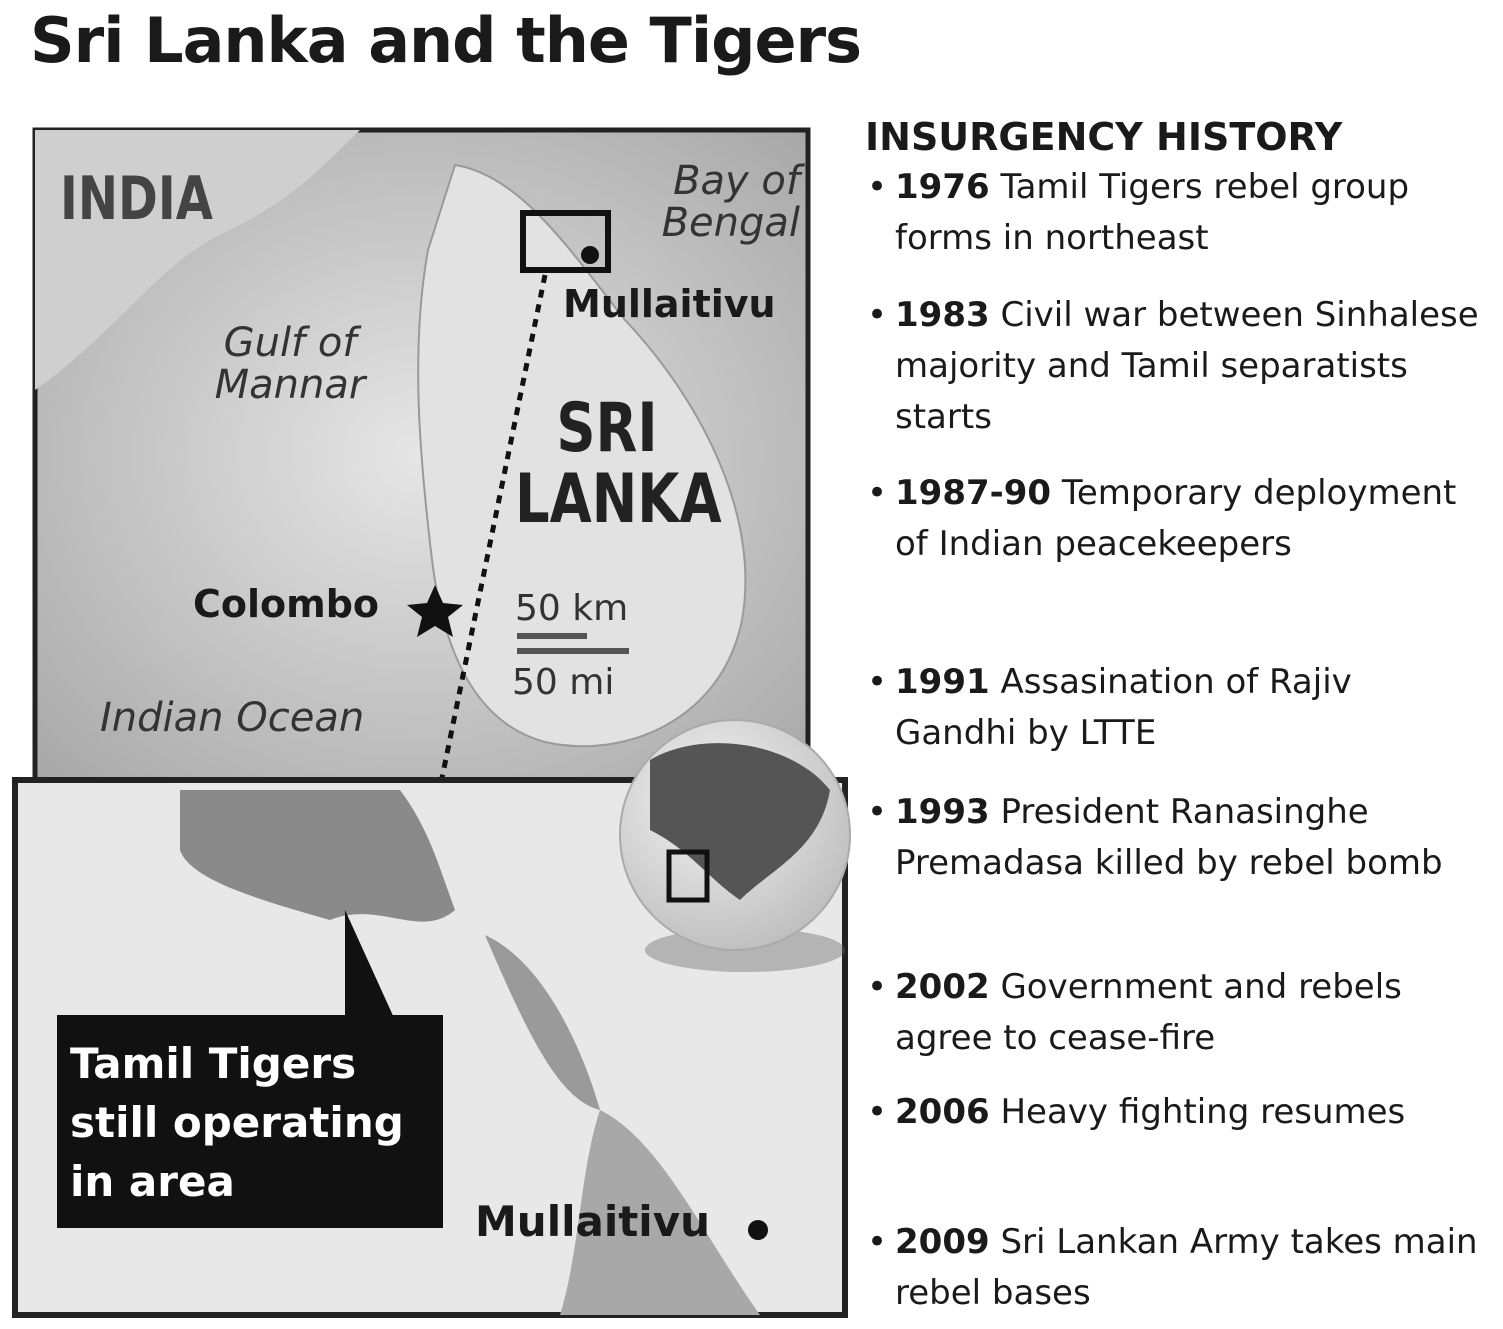 This screenshot has width=1503, height=1329. I want to click on scale-mi, so click(573, 651).